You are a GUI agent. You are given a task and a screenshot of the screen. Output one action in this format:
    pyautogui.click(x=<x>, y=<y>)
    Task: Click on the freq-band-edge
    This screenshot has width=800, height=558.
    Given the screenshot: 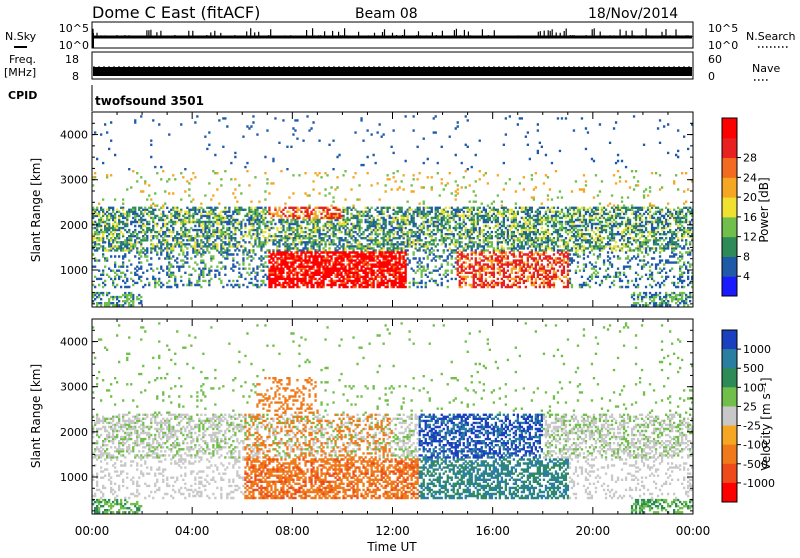 What is the action you would take?
    pyautogui.click(x=391, y=67)
    